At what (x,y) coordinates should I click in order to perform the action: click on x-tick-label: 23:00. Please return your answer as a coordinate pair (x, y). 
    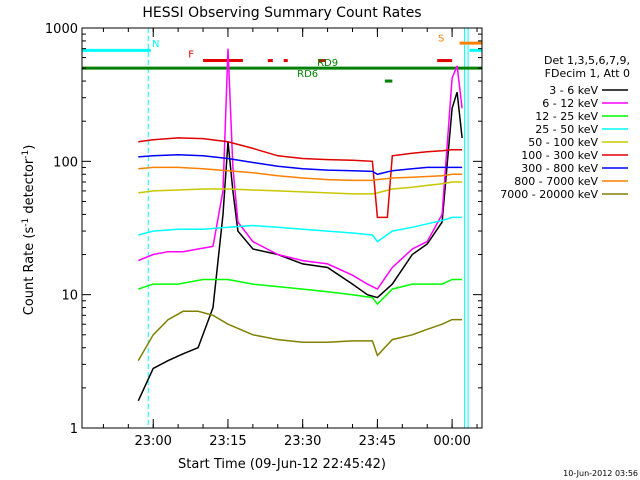
    Looking at the image, I should click on (152, 441).